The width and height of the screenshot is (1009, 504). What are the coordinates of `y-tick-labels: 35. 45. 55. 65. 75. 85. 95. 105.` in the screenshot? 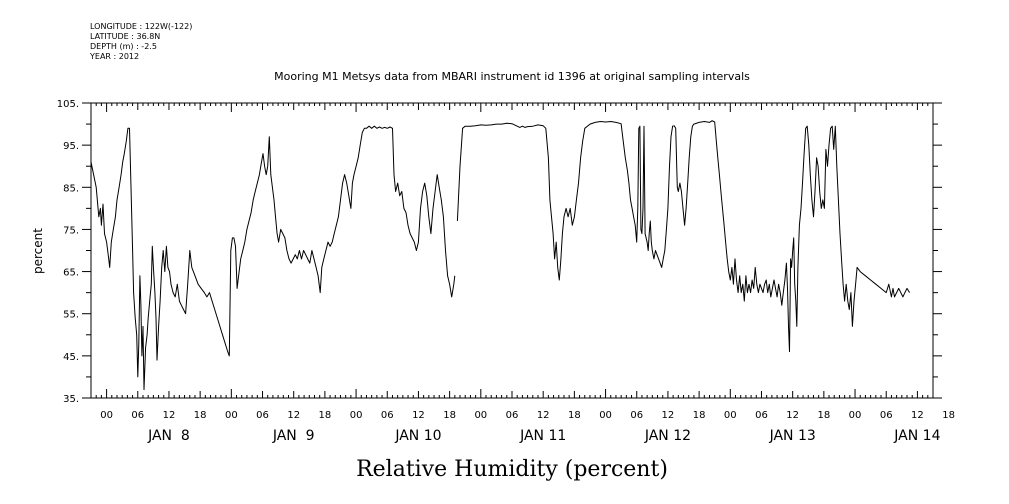 It's located at (68, 252).